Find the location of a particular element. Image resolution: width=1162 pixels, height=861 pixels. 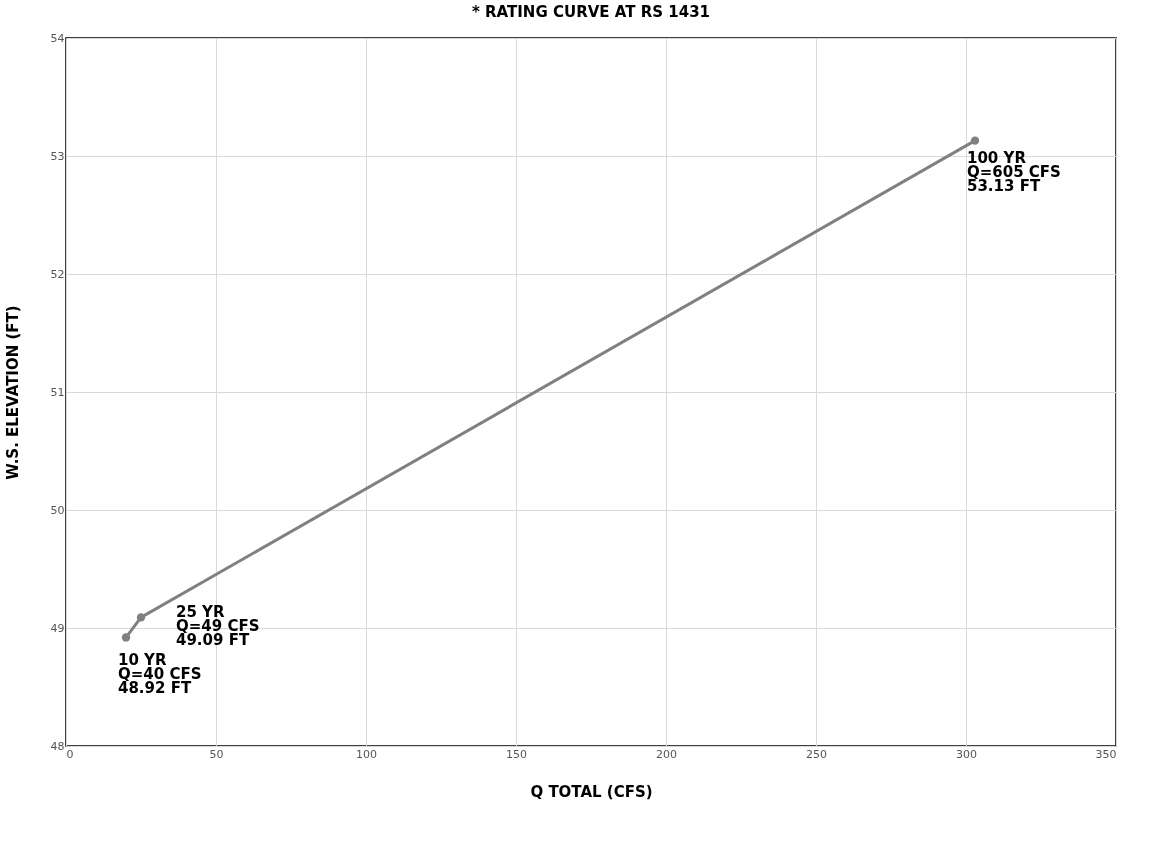

y-tick-label: 54 is located at coordinates (57, 38).